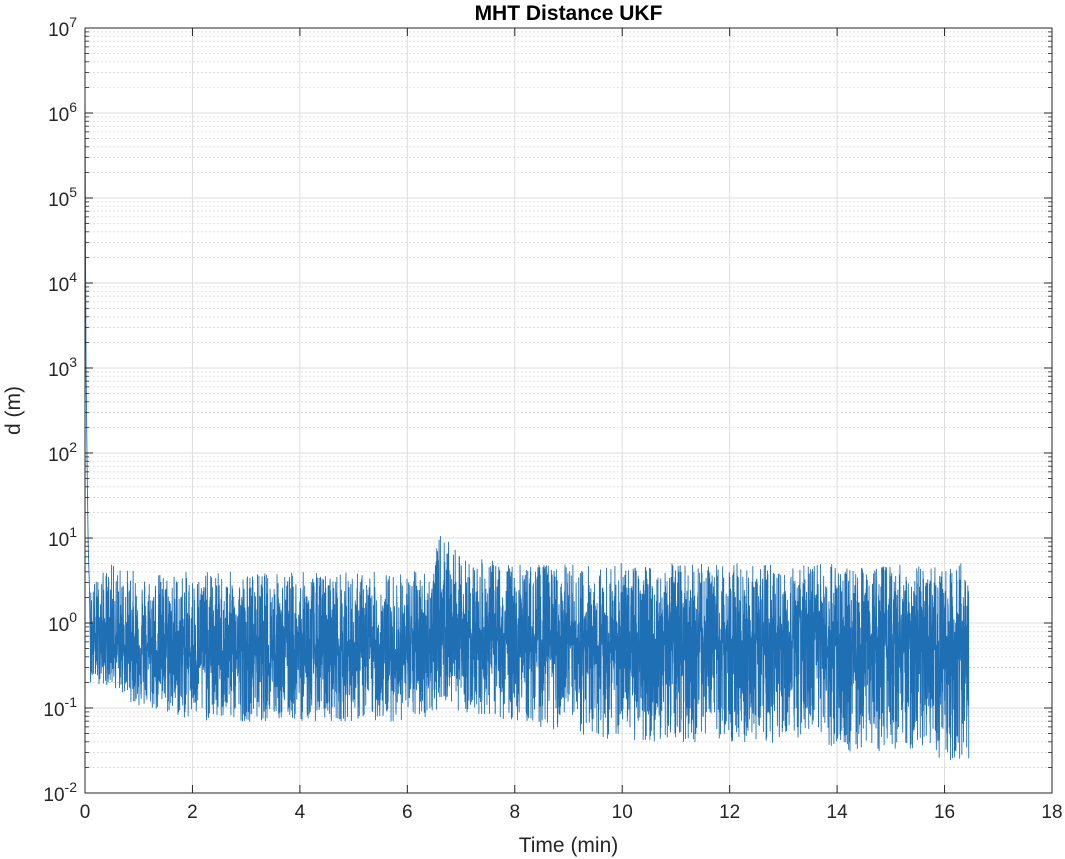 The width and height of the screenshot is (1065, 859). I want to click on x-tick-label: 6, so click(407, 812).